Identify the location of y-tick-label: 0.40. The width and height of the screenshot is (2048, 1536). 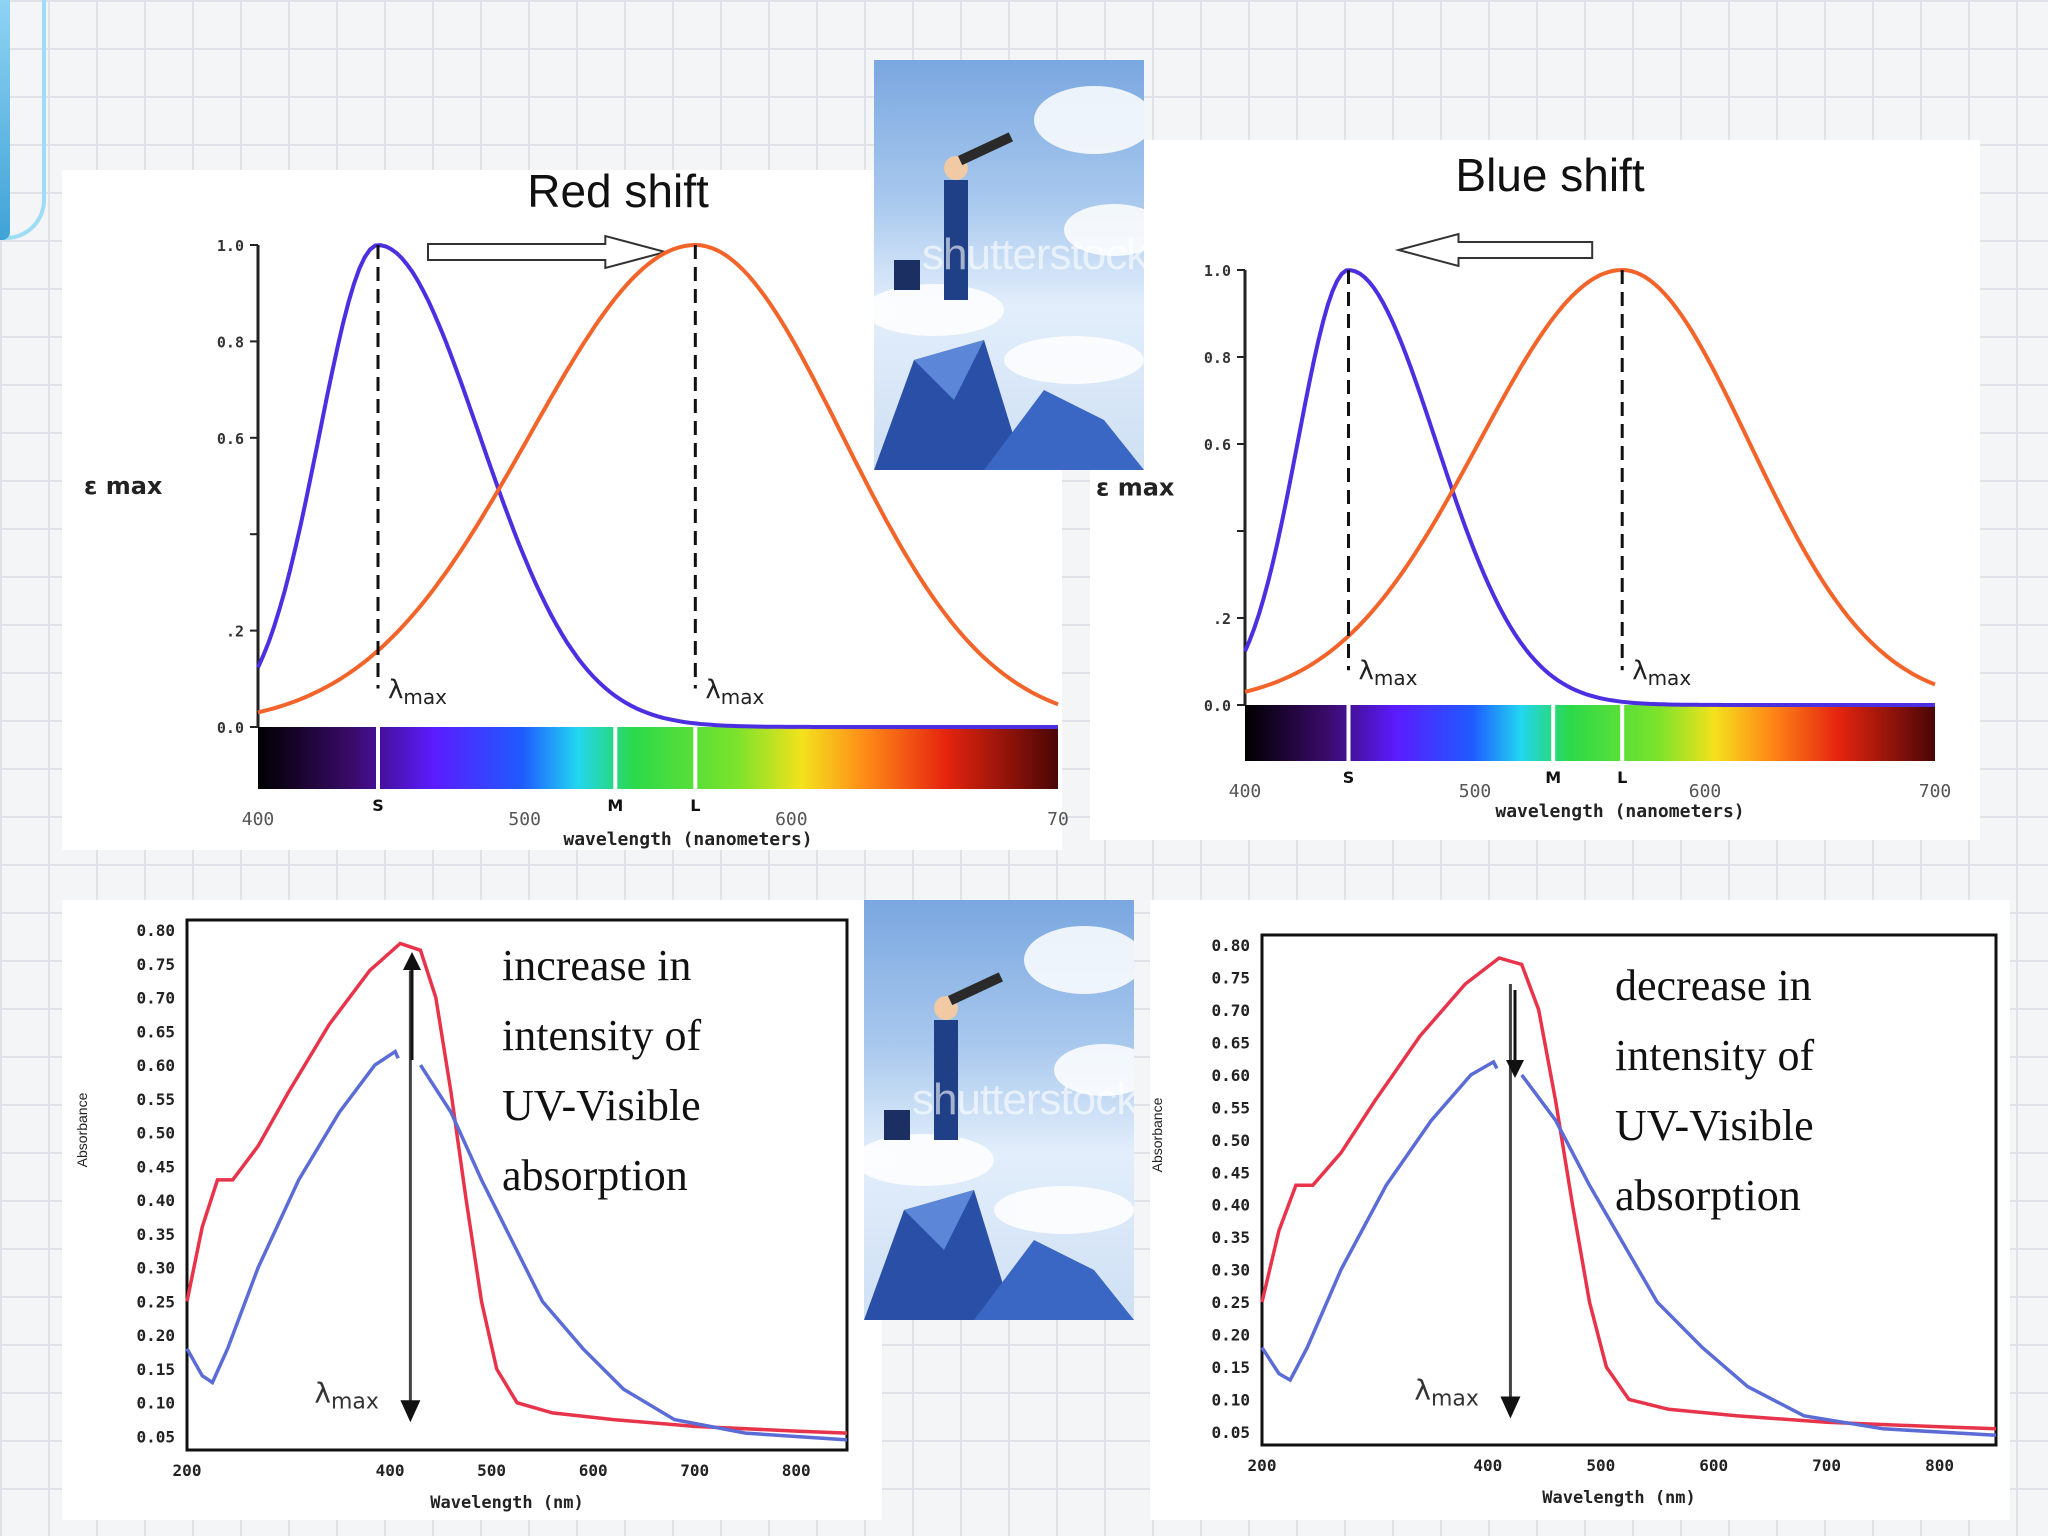
(1230, 1205).